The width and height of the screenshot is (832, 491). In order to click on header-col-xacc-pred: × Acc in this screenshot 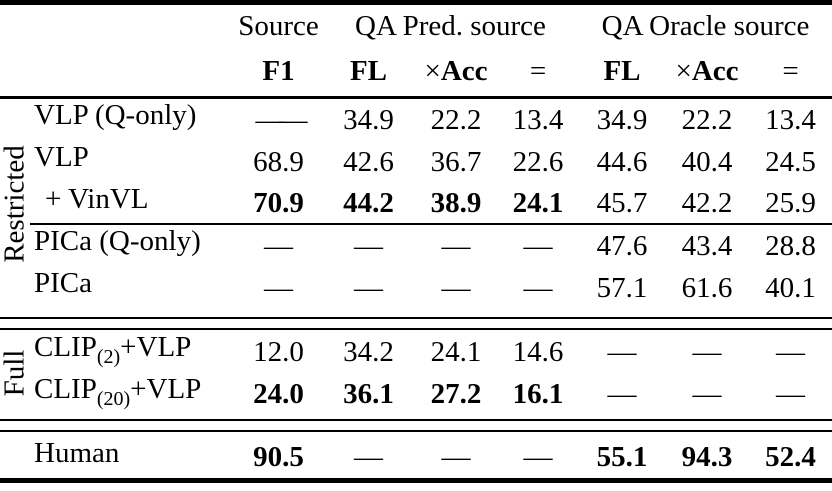, I will do `click(456, 71)`.